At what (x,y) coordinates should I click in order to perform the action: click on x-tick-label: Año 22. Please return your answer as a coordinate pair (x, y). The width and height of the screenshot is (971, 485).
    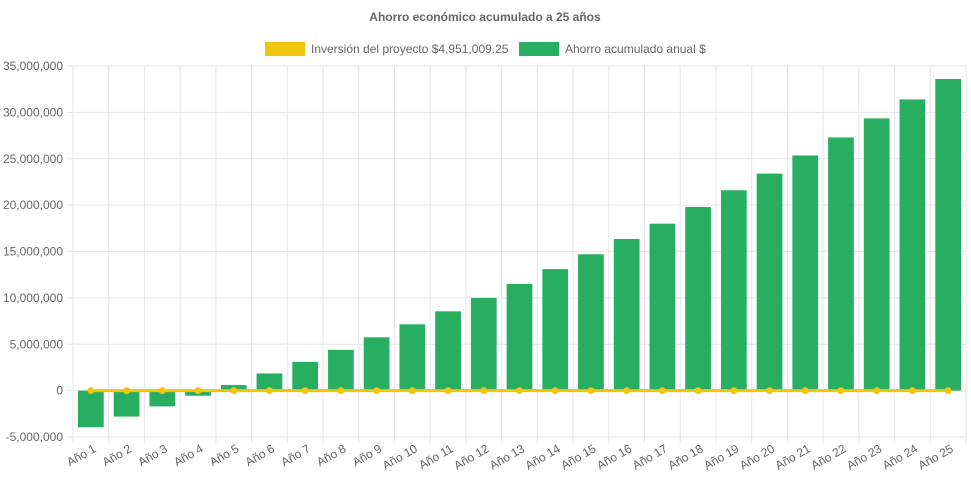
    Looking at the image, I should click on (829, 456).